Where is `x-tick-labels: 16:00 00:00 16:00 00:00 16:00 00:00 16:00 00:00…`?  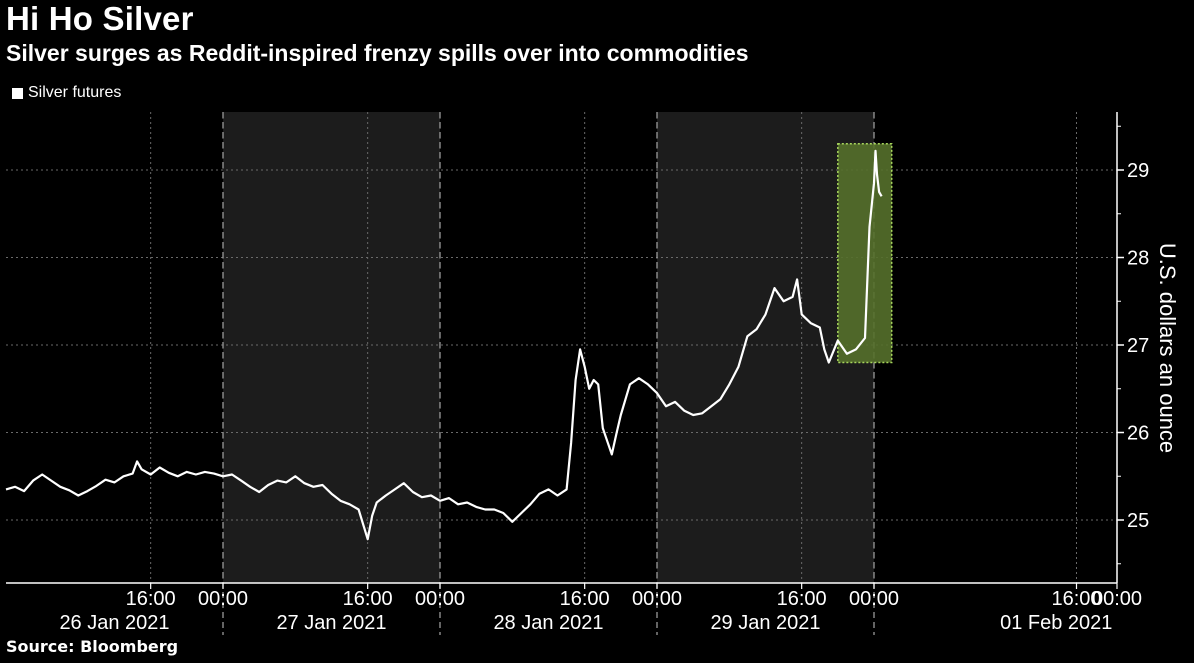
x-tick-labels: 16:00 00:00 16:00 00:00 16:00 00:00 16:00 00:00… is located at coordinates (634, 599).